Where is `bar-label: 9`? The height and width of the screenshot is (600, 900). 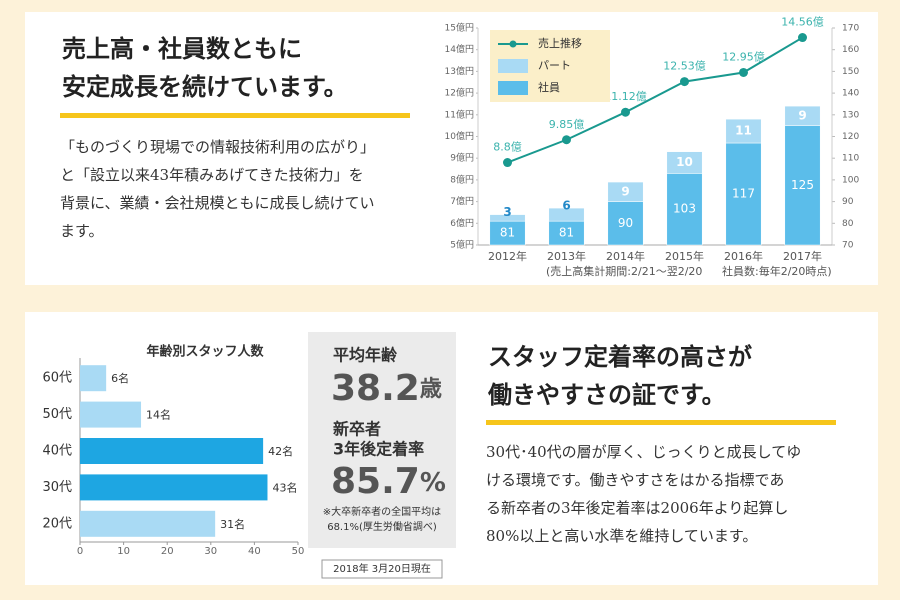
bar-label: 9 is located at coordinates (625, 191).